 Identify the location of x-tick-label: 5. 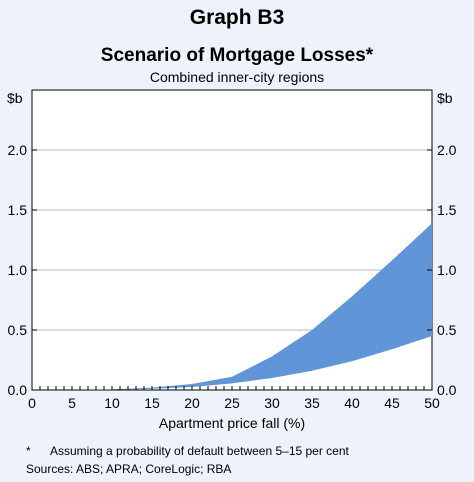
(72, 403).